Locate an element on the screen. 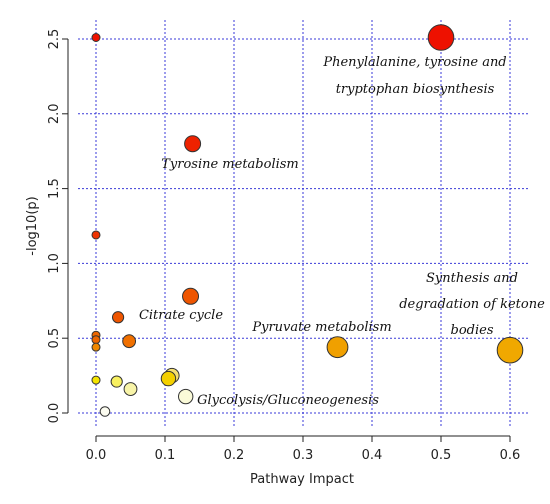 This screenshot has height=504, width=550. y-tick-label-3: 1.5 is located at coordinates (54, 188).